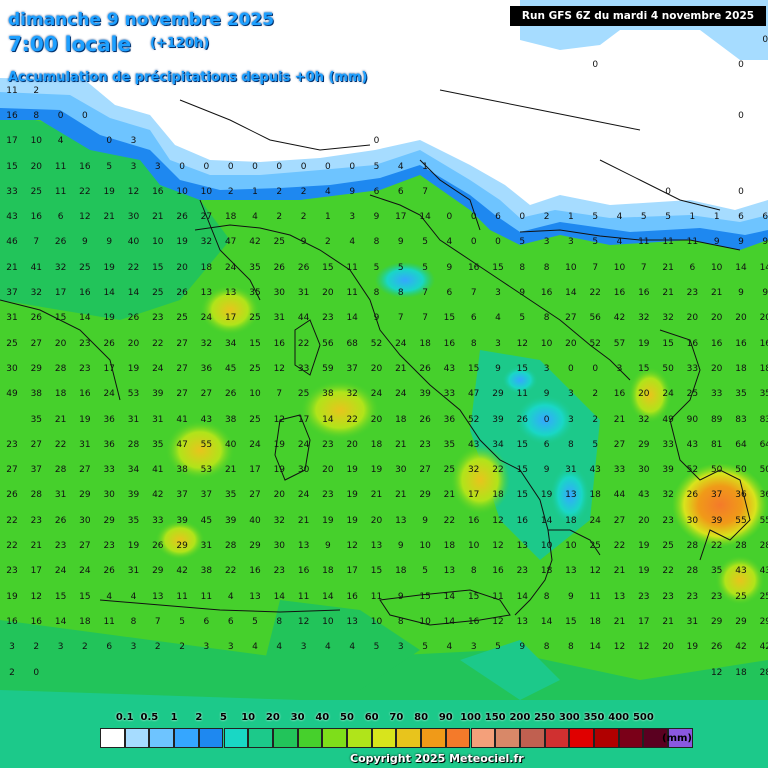  I want to click on grid-value: 27, so click(12, 470).